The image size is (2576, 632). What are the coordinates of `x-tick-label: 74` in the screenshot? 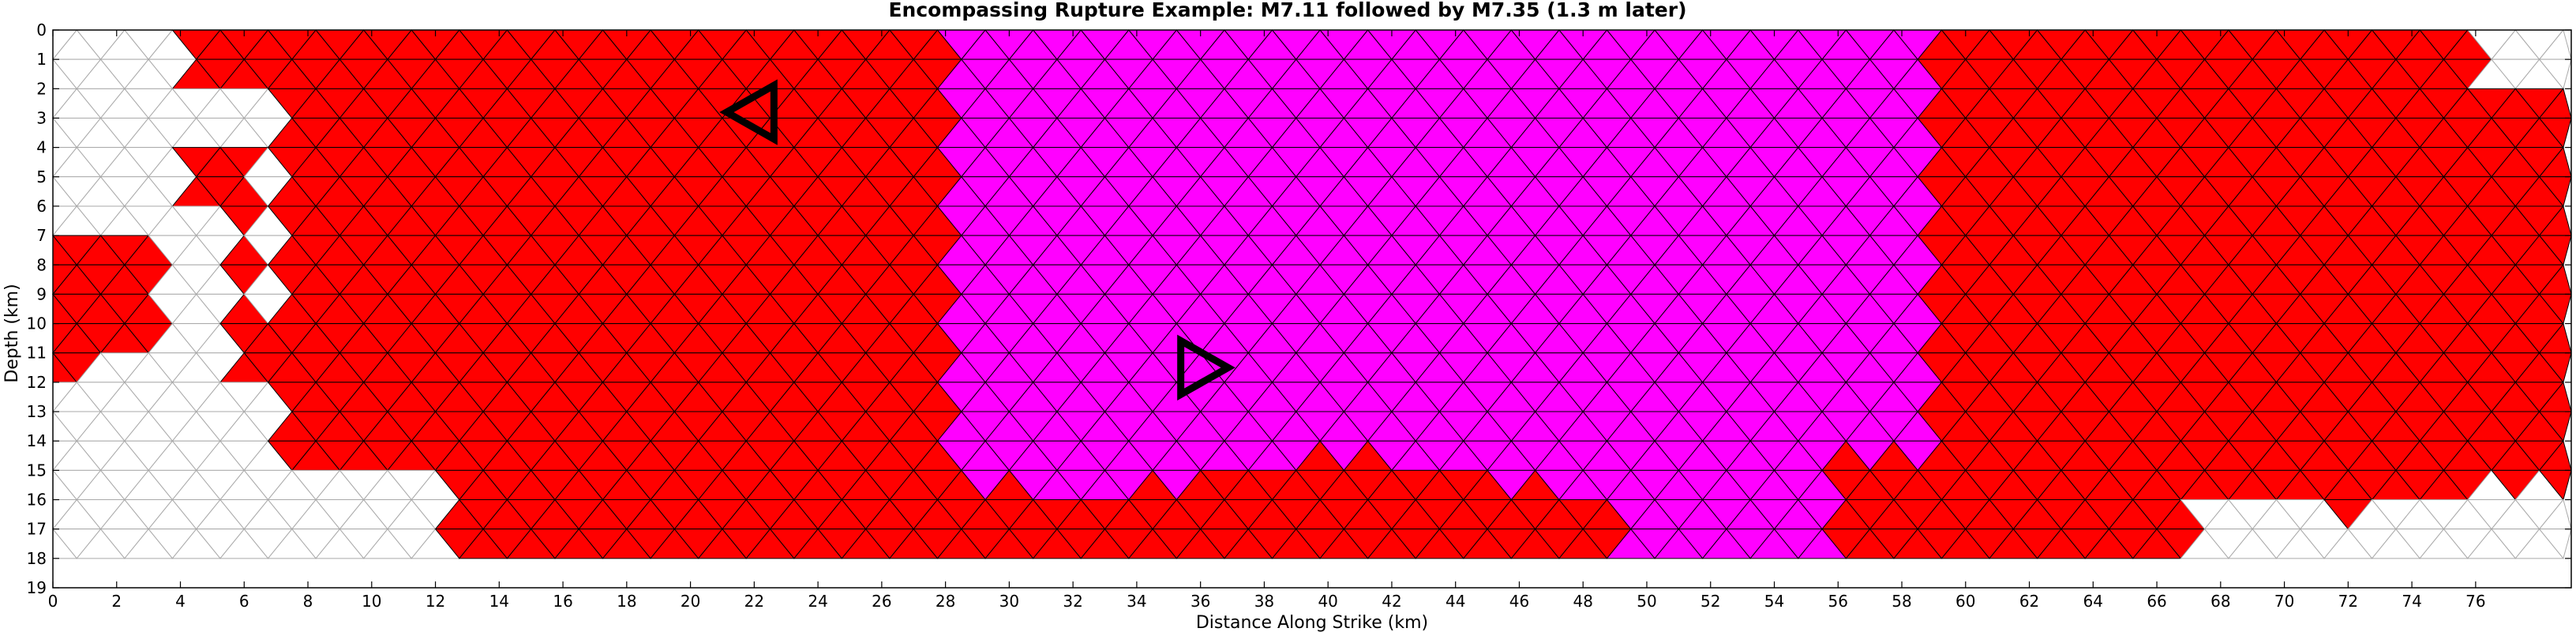 It's located at (2411, 602).